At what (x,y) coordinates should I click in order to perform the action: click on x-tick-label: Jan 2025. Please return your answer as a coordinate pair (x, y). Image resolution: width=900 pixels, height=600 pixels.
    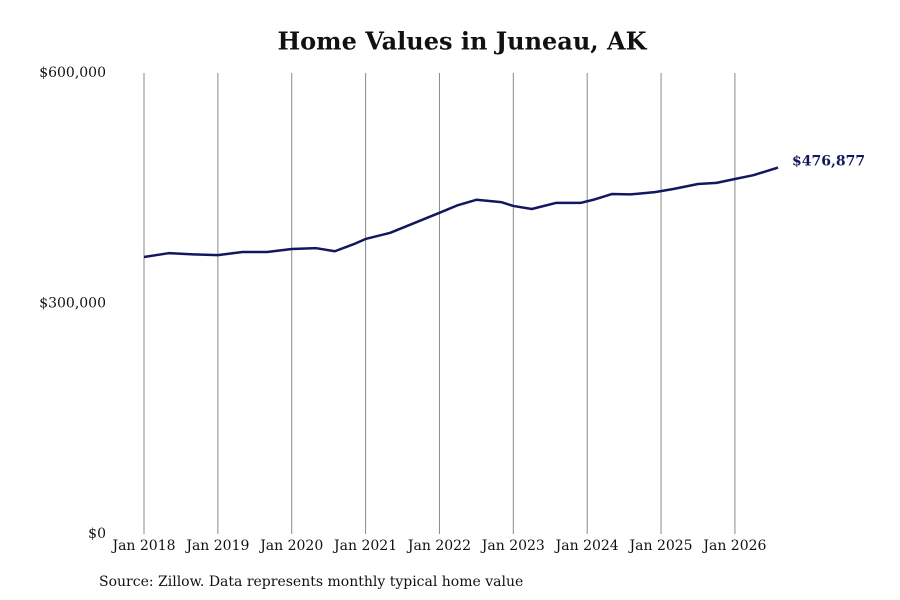
    Looking at the image, I should click on (660, 546).